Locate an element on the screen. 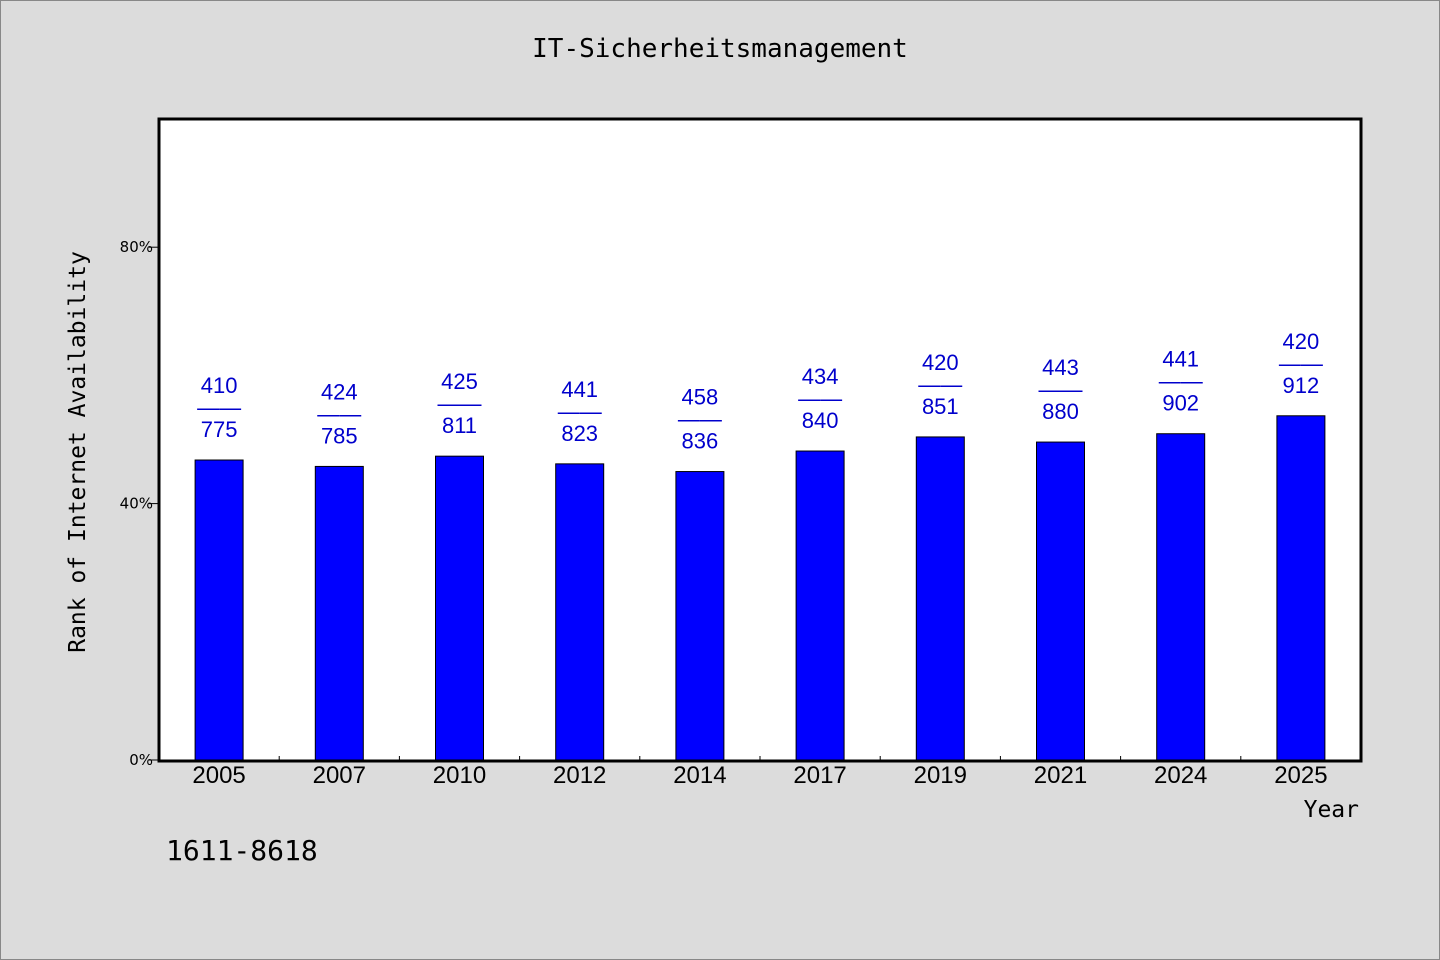 The image size is (1440, 960). x-tick-label: 2012 is located at coordinates (579, 775).